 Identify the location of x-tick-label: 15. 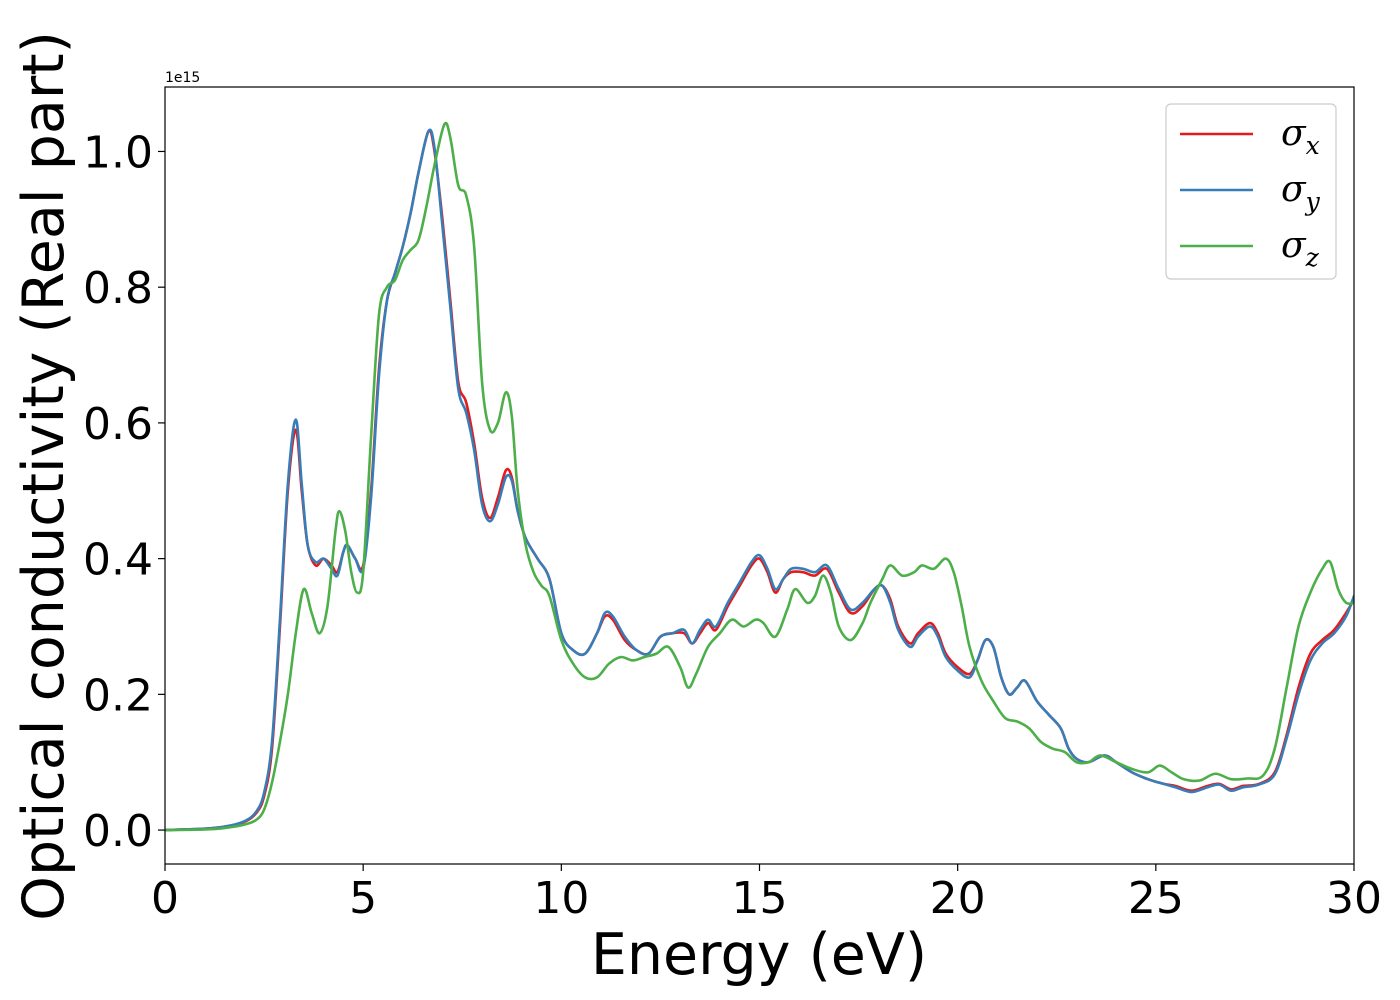
(760, 898).